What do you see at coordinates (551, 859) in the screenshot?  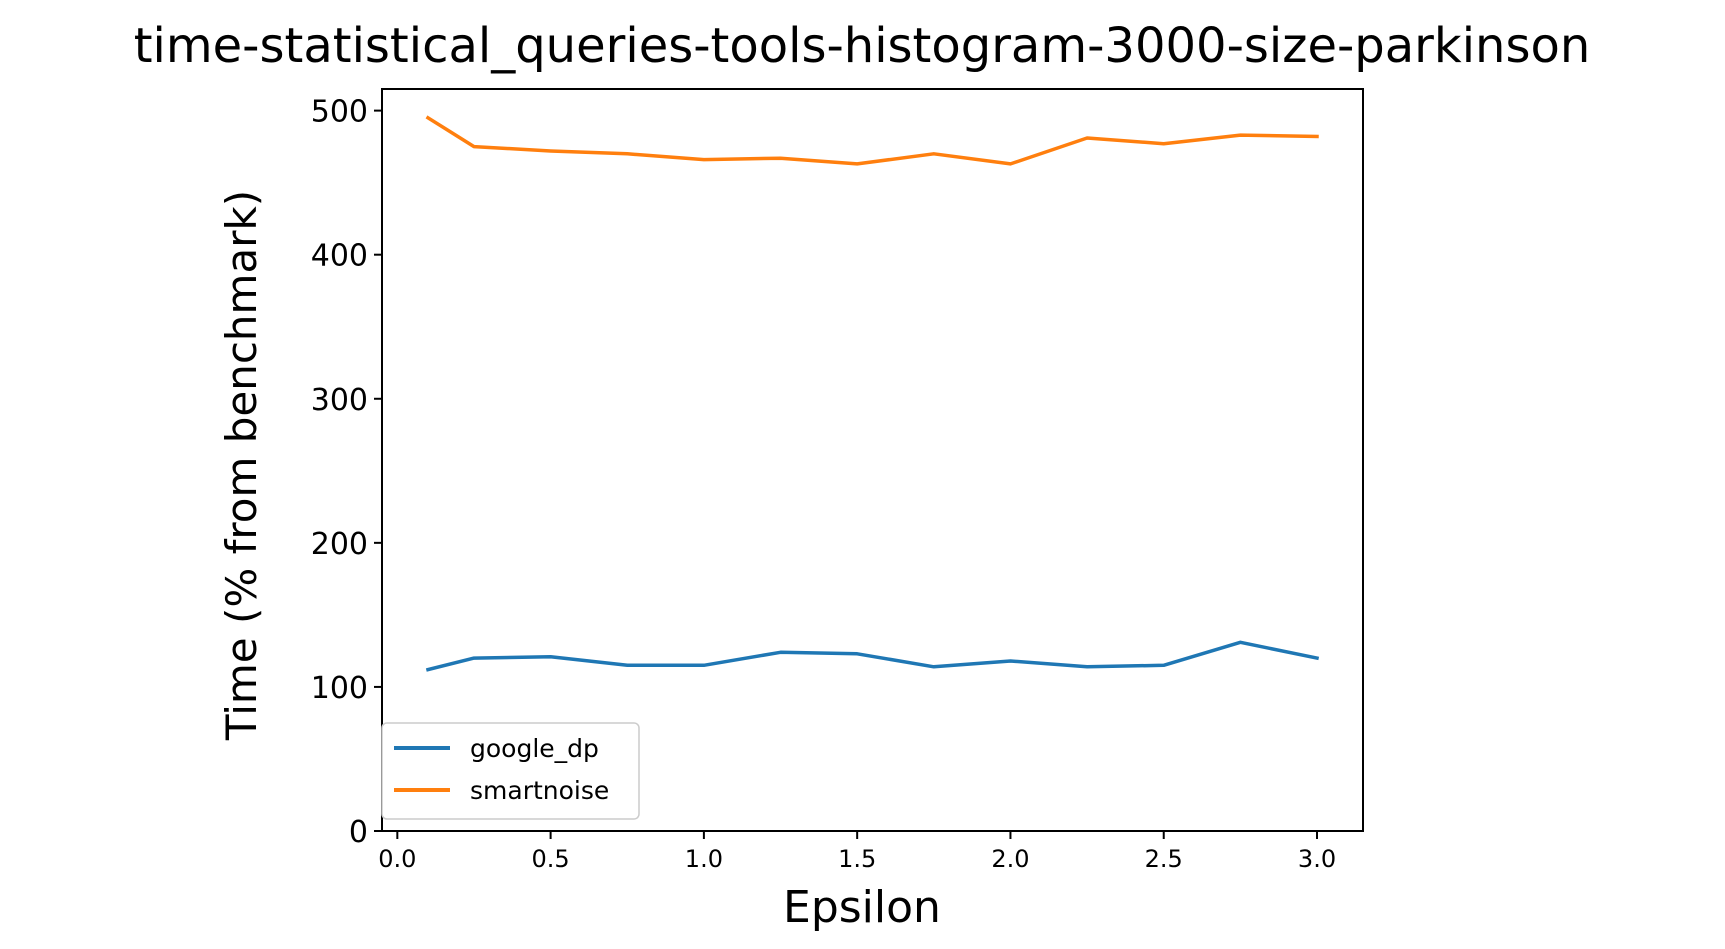 I see `x-tick-label: 0.5` at bounding box center [551, 859].